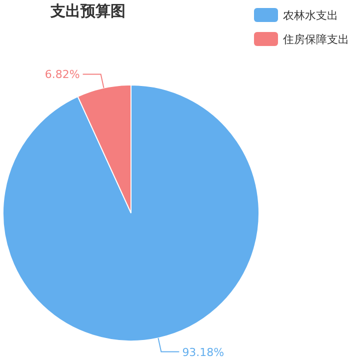  Describe the element at coordinates (203, 352) in the screenshot. I see `data-label: 93.18%` at that location.